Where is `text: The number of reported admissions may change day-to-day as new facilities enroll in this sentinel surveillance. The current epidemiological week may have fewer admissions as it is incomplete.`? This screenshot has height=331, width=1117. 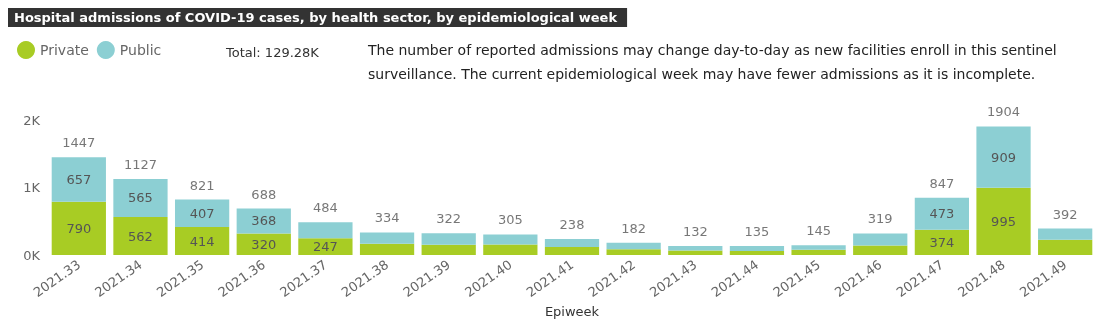
text: The number of reported admissions may change day-to-day as new facilities enroll in this sentinel surveillance. The current epidemiological week may have fewer admissions as it is incomplete. is located at coordinates (714, 62).